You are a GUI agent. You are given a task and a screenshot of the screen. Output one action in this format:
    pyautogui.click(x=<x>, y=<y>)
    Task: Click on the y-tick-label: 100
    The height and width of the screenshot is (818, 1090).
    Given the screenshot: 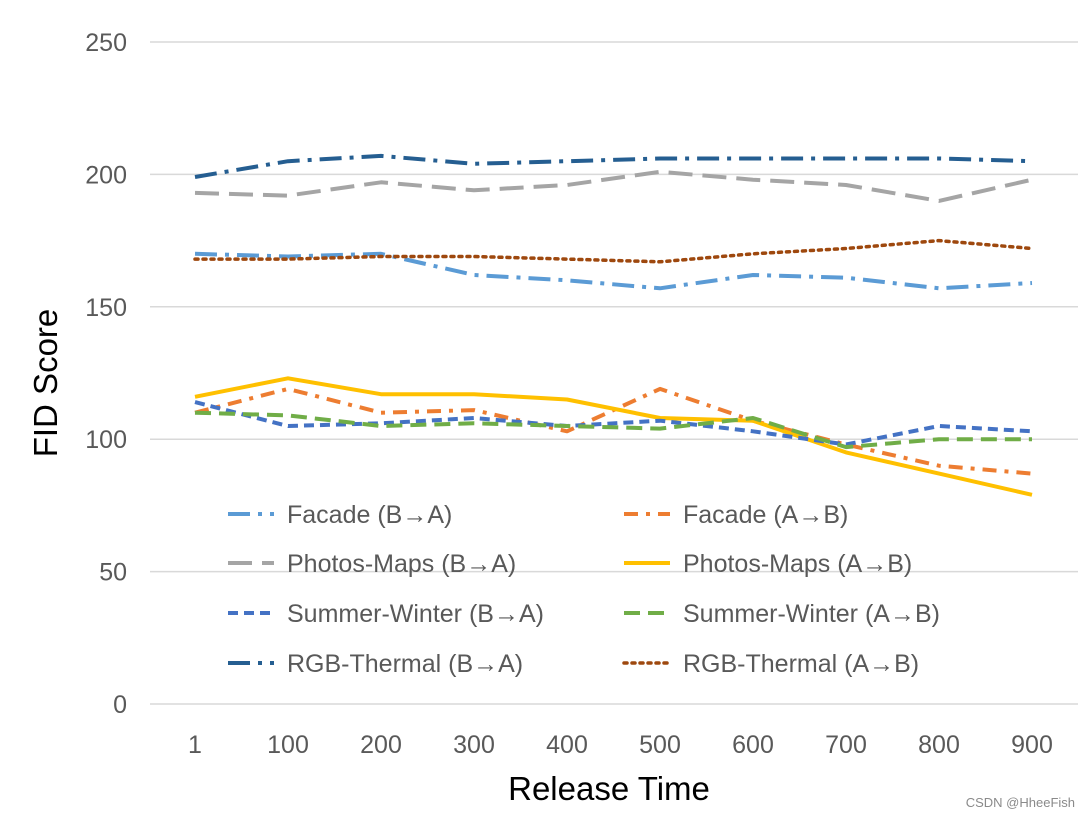 What is the action you would take?
    pyautogui.click(x=106, y=440)
    